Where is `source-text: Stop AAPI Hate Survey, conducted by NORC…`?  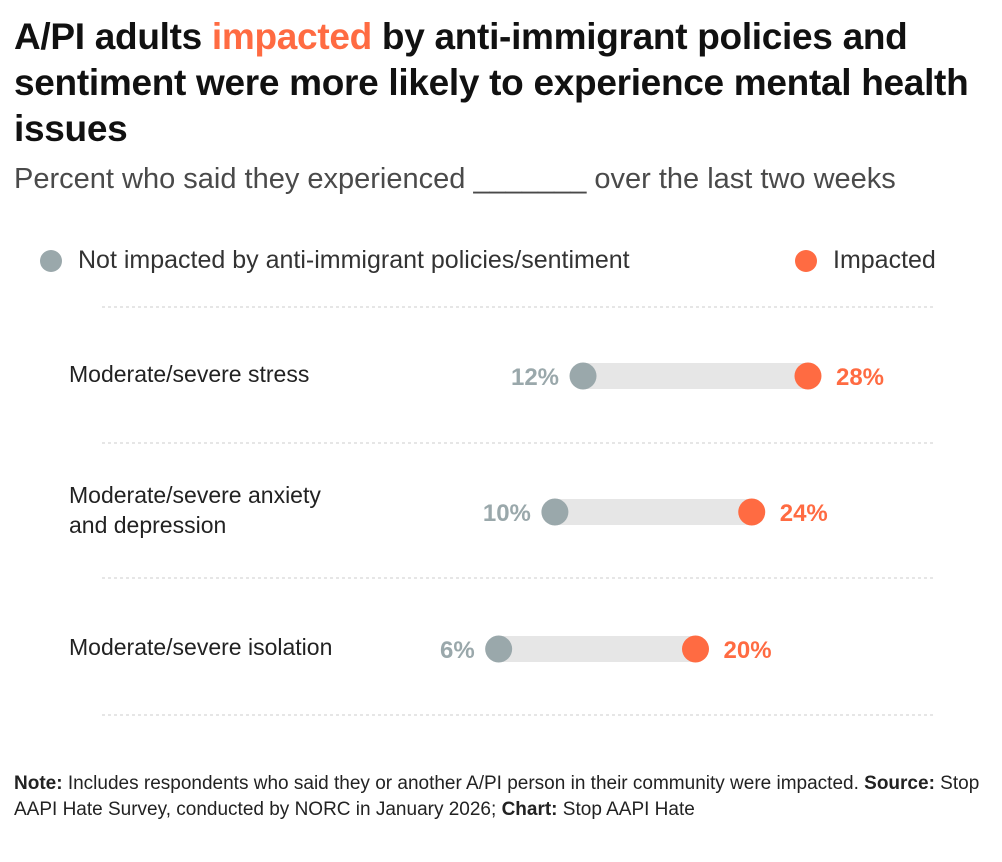 source-text: Stop AAPI Hate Survey, conducted by NORC… is located at coordinates (497, 796).